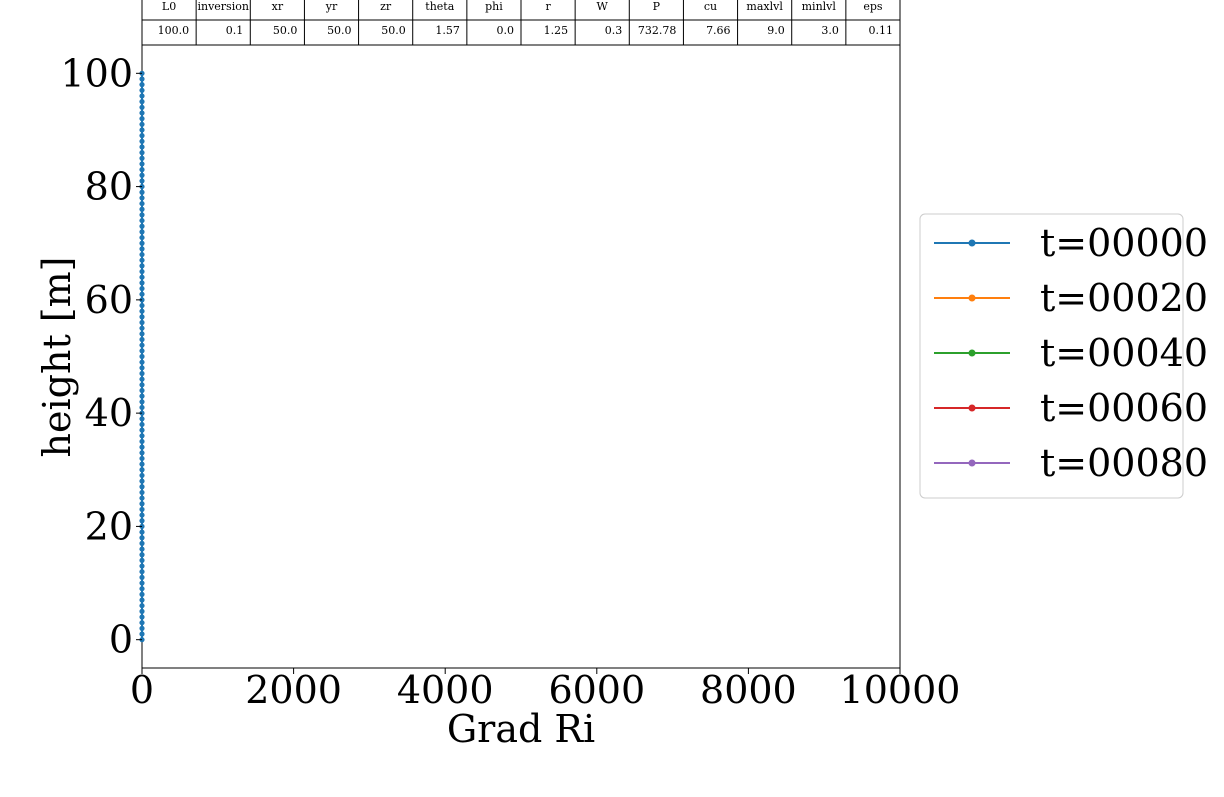 The image size is (1224, 797). Describe the element at coordinates (718, 30) in the screenshot. I see `table-value-cell: 7.66` at that location.